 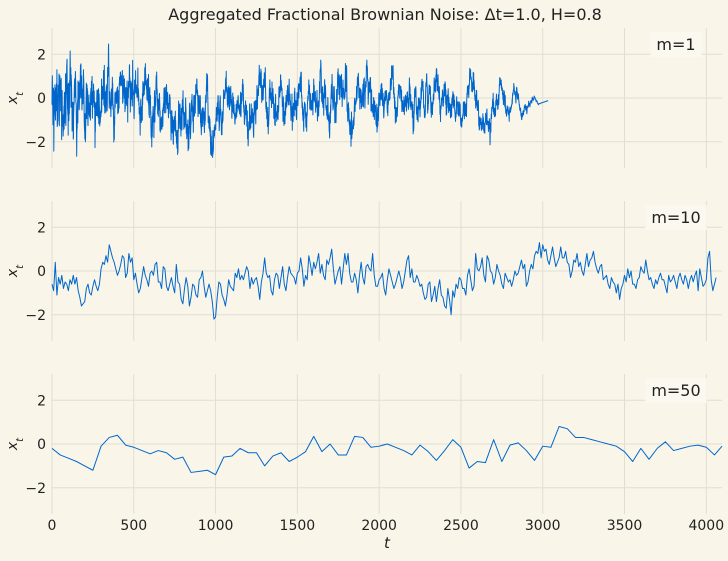 What do you see at coordinates (625, 526) in the screenshot?
I see `x-tick-label: 3500` at bounding box center [625, 526].